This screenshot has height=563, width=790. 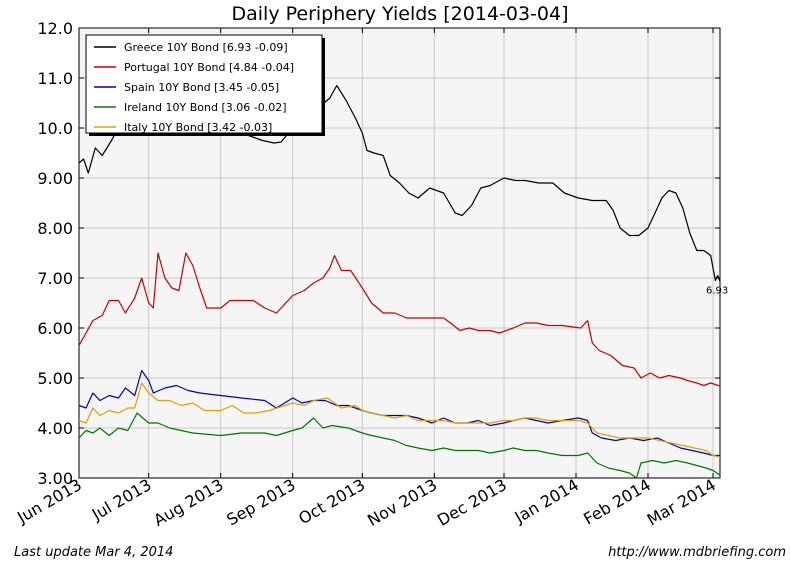 What do you see at coordinates (717, 291) in the screenshot?
I see `annotation-label: 6.93` at bounding box center [717, 291].